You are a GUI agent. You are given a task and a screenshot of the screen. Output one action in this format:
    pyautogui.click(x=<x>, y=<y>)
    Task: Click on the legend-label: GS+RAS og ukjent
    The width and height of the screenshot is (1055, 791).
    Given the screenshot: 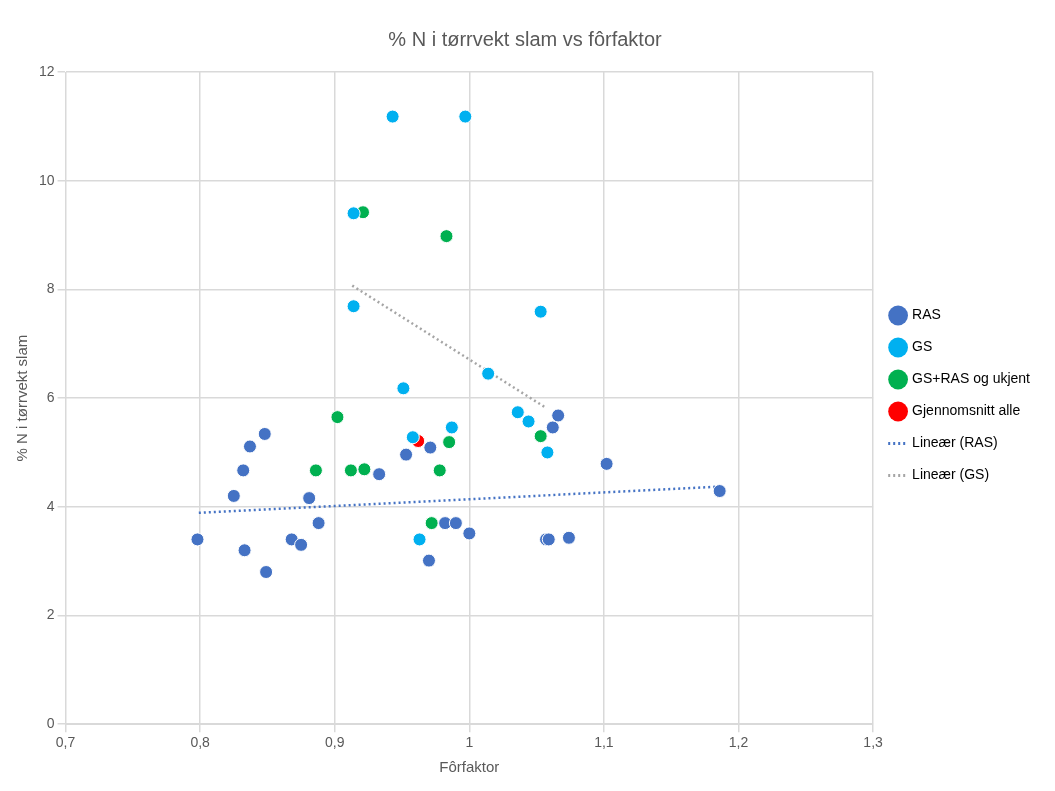 What is the action you would take?
    pyautogui.click(x=971, y=378)
    